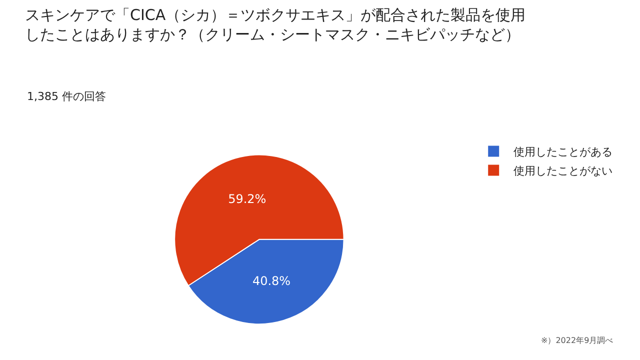 This screenshot has height=360, width=640. I want to click on legend-label: 使用したことがない, so click(563, 171).